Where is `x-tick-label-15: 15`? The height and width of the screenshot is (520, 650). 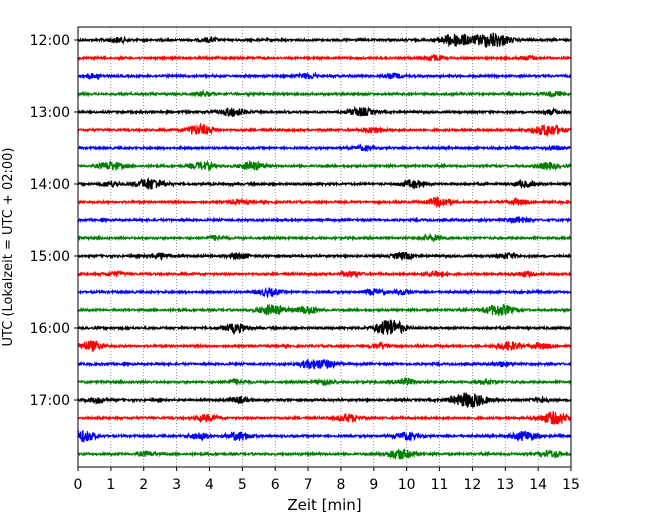 x-tick-label-15: 15 is located at coordinates (571, 485).